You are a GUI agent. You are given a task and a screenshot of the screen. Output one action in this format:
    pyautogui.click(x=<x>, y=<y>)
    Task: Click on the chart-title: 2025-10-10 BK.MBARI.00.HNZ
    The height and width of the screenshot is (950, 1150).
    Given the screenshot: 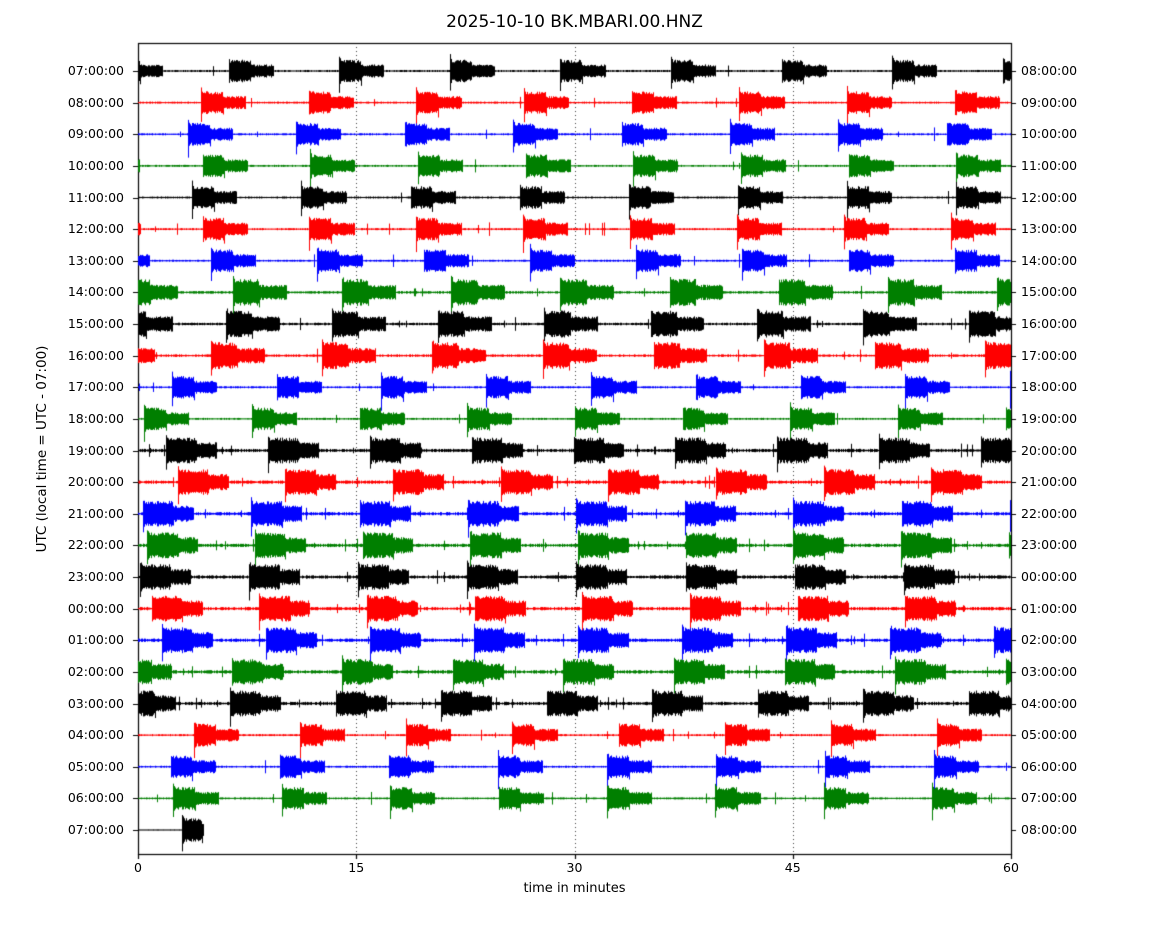 What is the action you would take?
    pyautogui.click(x=574, y=22)
    